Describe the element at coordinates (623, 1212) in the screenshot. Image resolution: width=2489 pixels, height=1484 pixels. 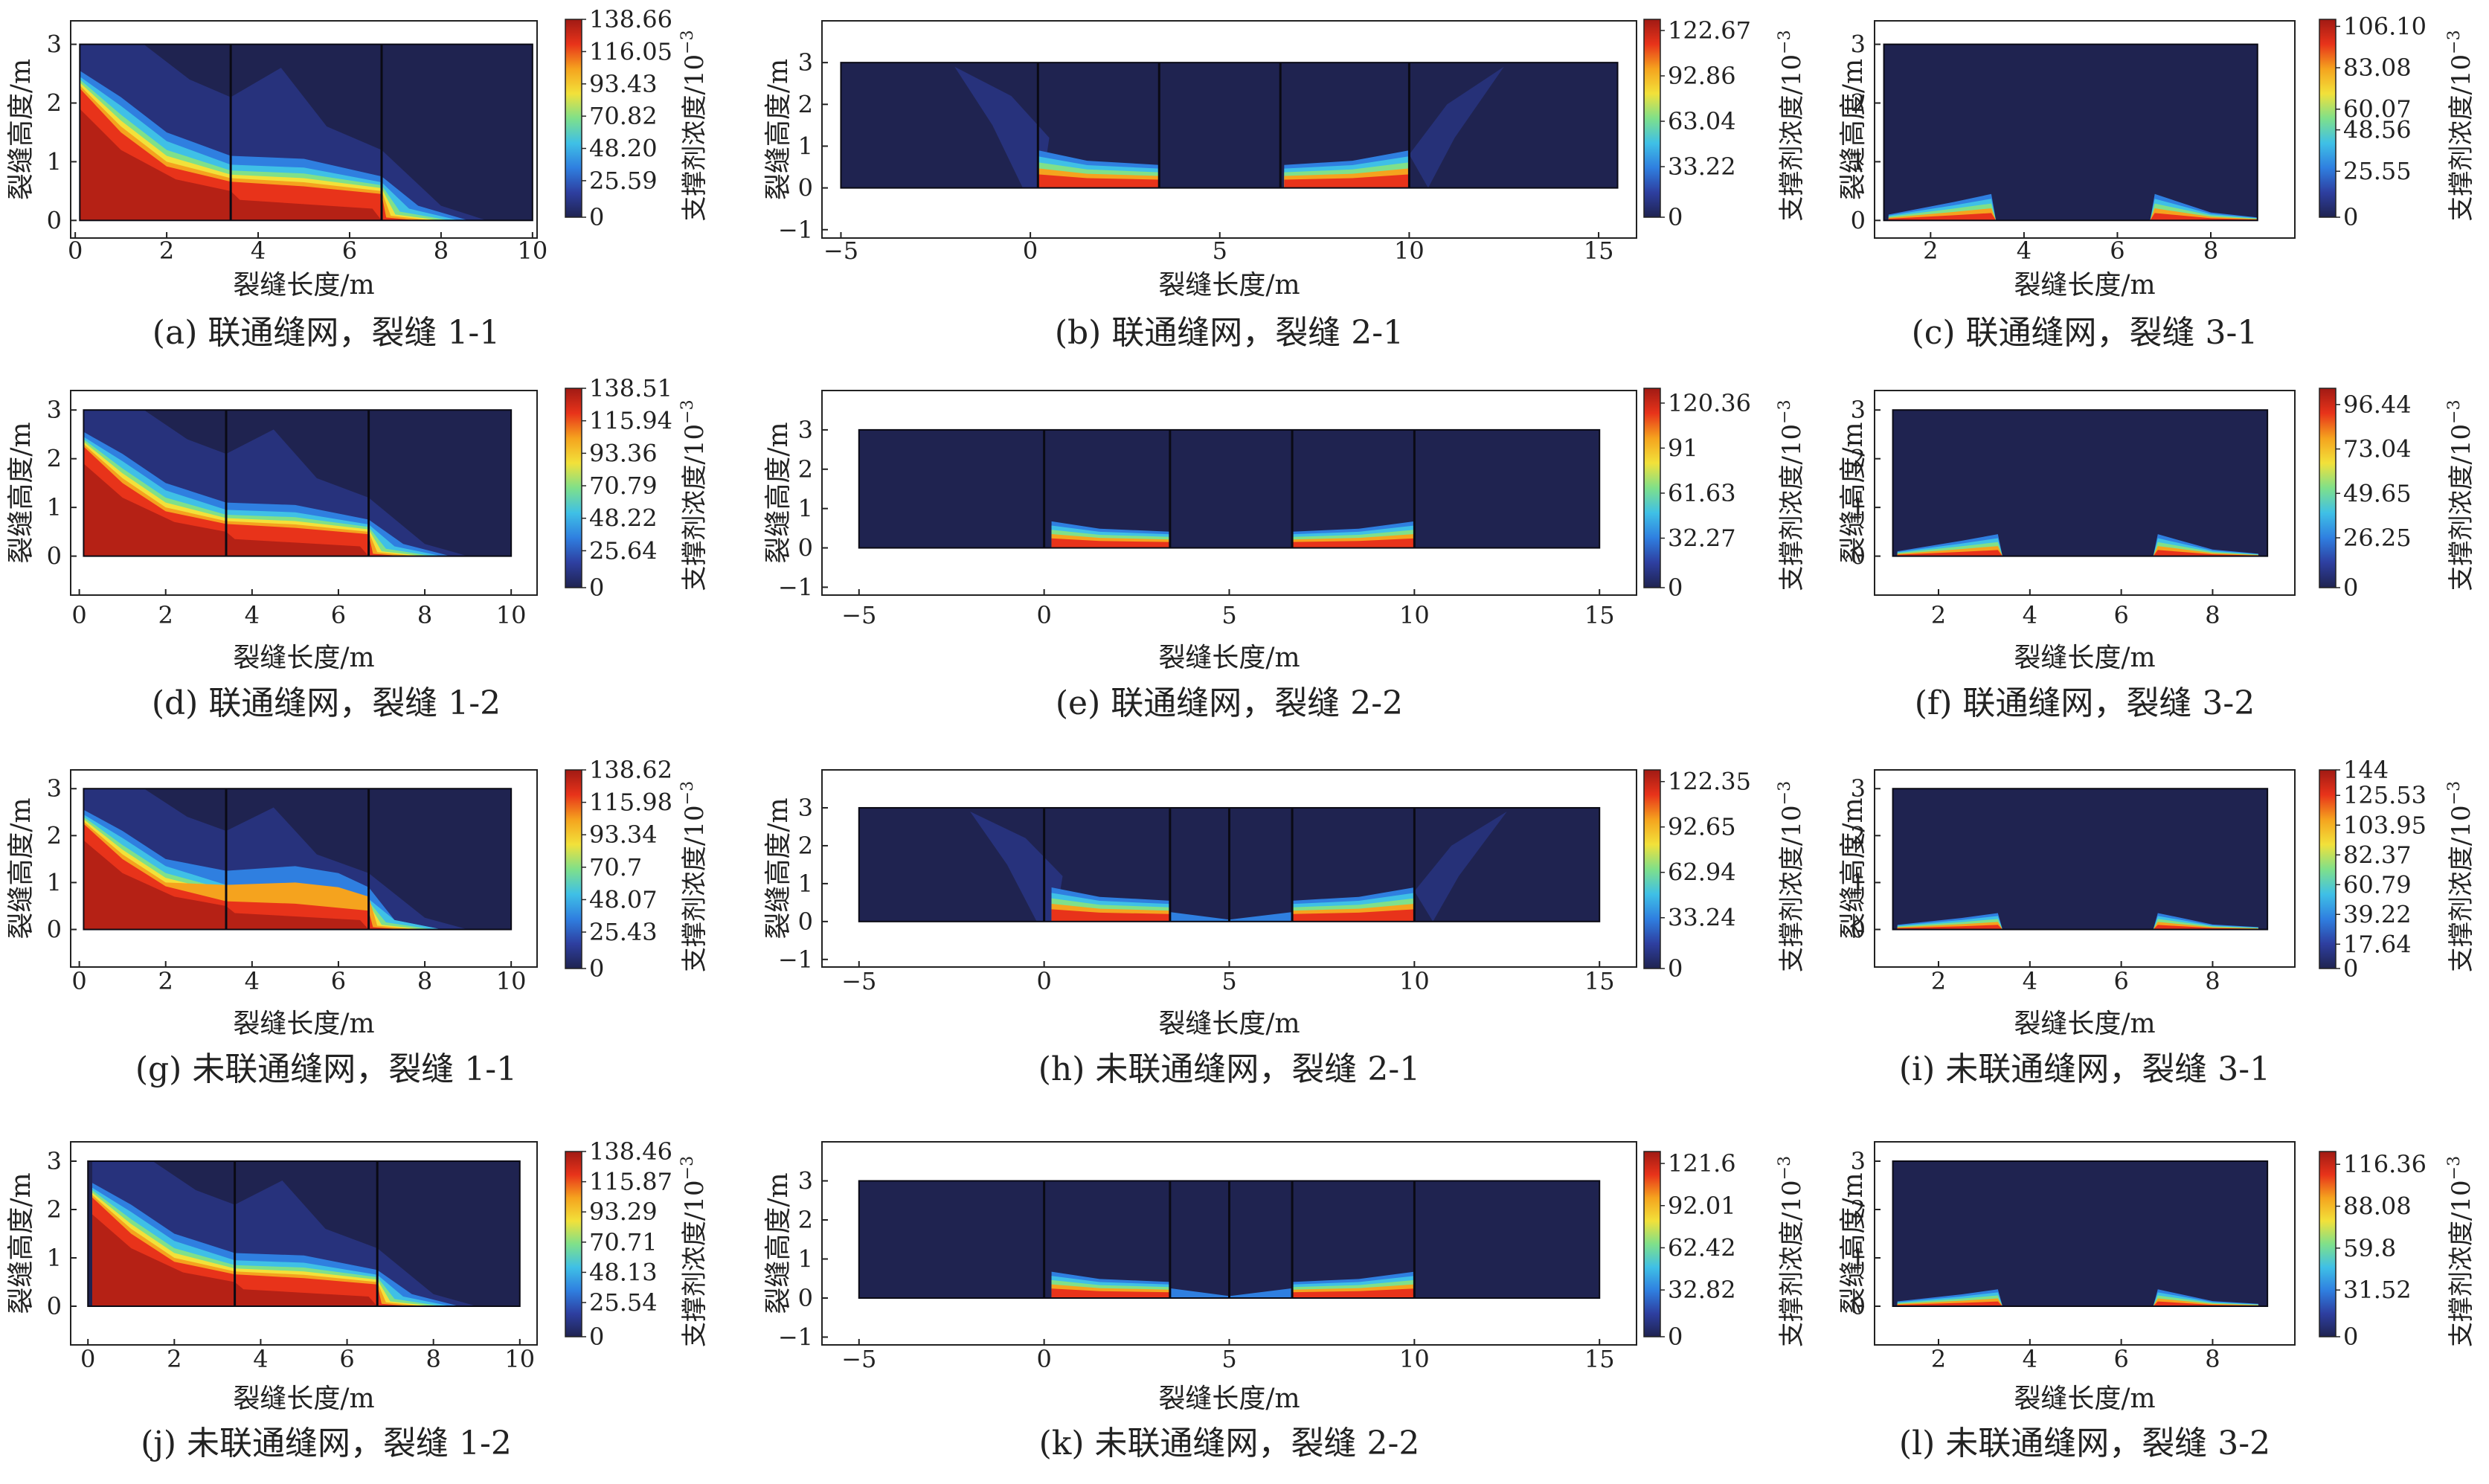
I see `colorbar-tick-label: 93.29` at that location.